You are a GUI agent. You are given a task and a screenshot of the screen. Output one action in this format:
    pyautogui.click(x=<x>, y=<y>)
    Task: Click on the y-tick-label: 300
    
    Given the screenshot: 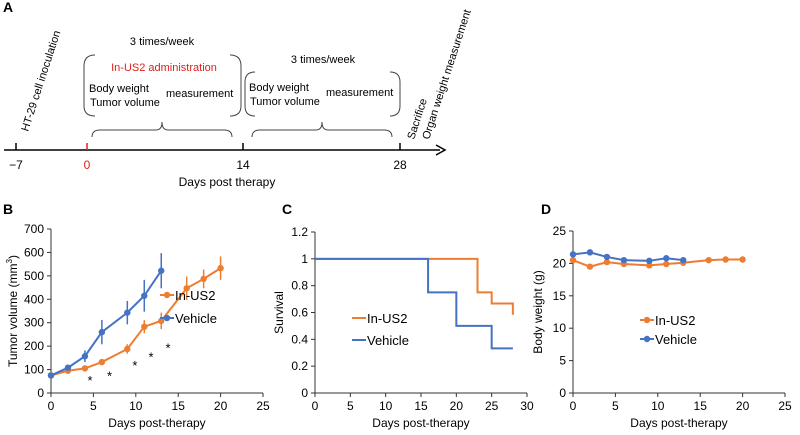 What is the action you would take?
    pyautogui.click(x=34, y=323)
    